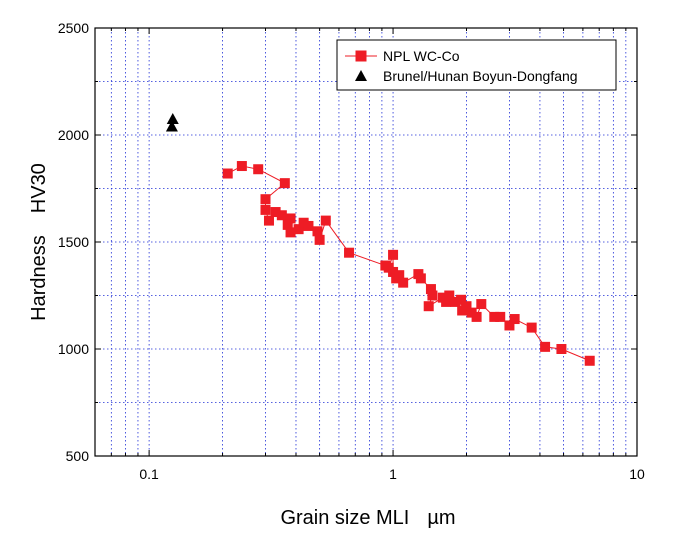 The width and height of the screenshot is (678, 539). I want to click on x-tick-label: 10, so click(637, 474).